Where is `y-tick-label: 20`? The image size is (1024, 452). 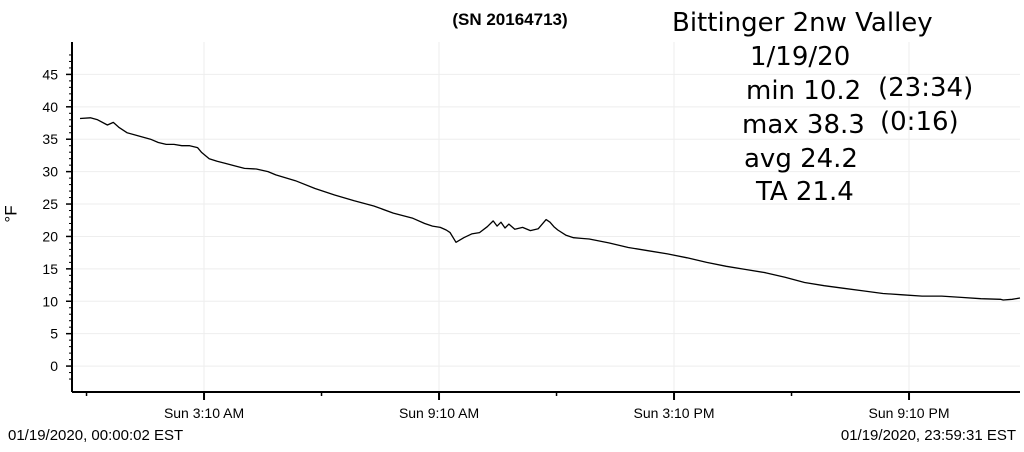
y-tick-label: 20 is located at coordinates (50, 236).